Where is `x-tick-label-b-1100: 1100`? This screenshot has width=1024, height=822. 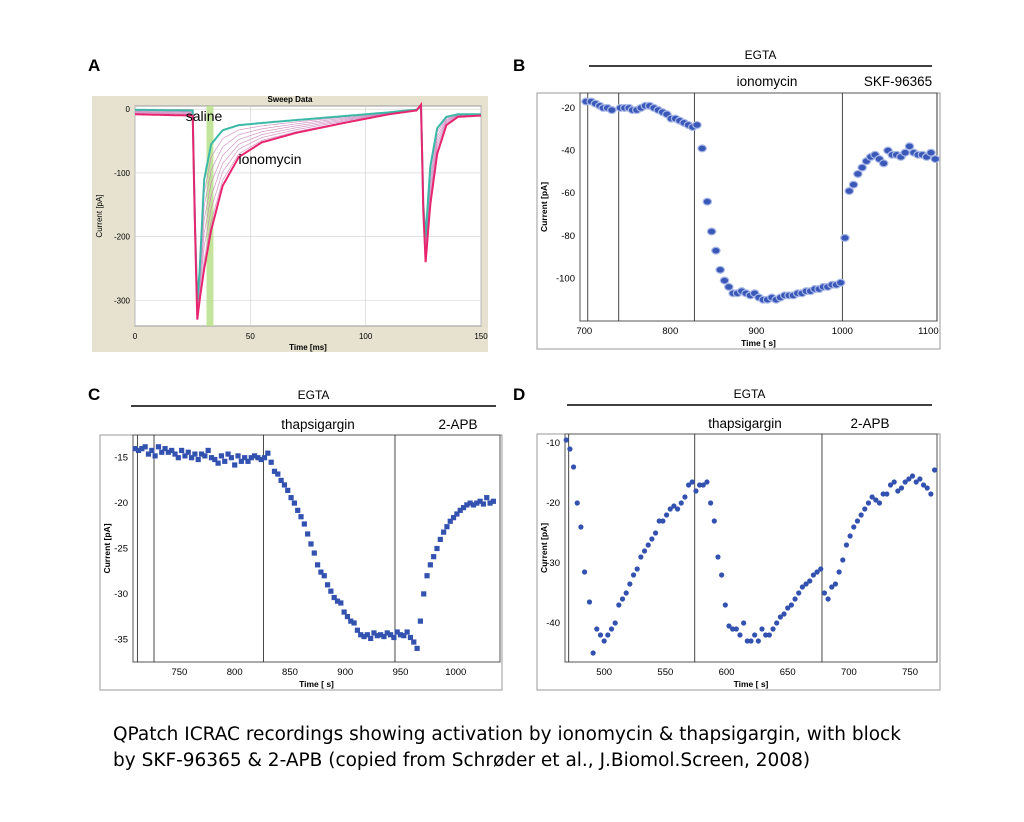
x-tick-label-b-1100: 1100 is located at coordinates (928, 331).